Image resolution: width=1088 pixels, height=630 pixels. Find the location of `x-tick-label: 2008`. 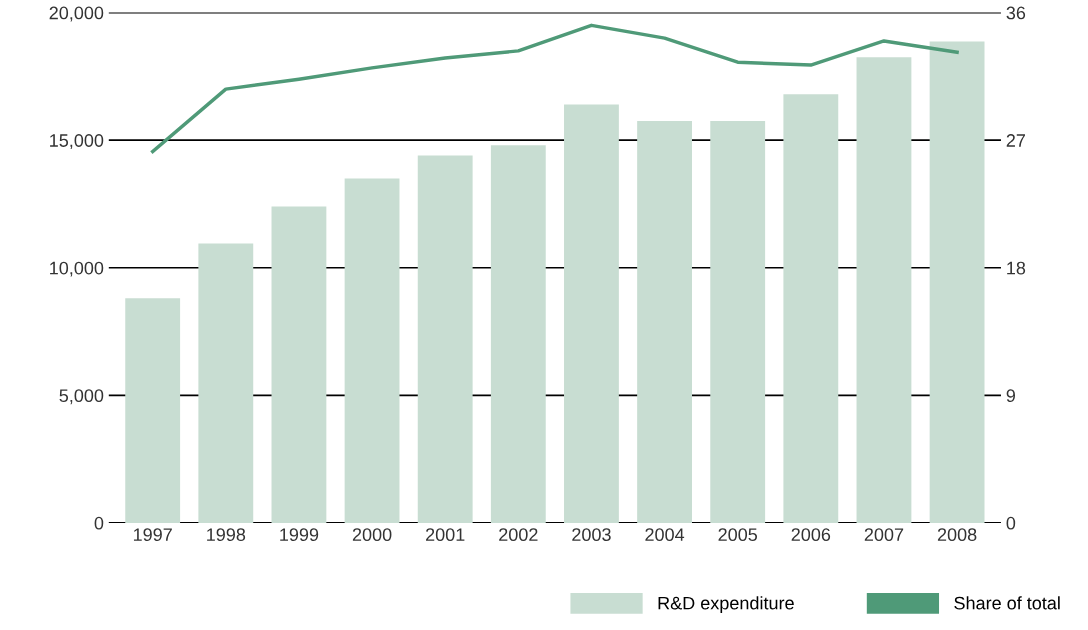

x-tick-label: 2008 is located at coordinates (957, 535).